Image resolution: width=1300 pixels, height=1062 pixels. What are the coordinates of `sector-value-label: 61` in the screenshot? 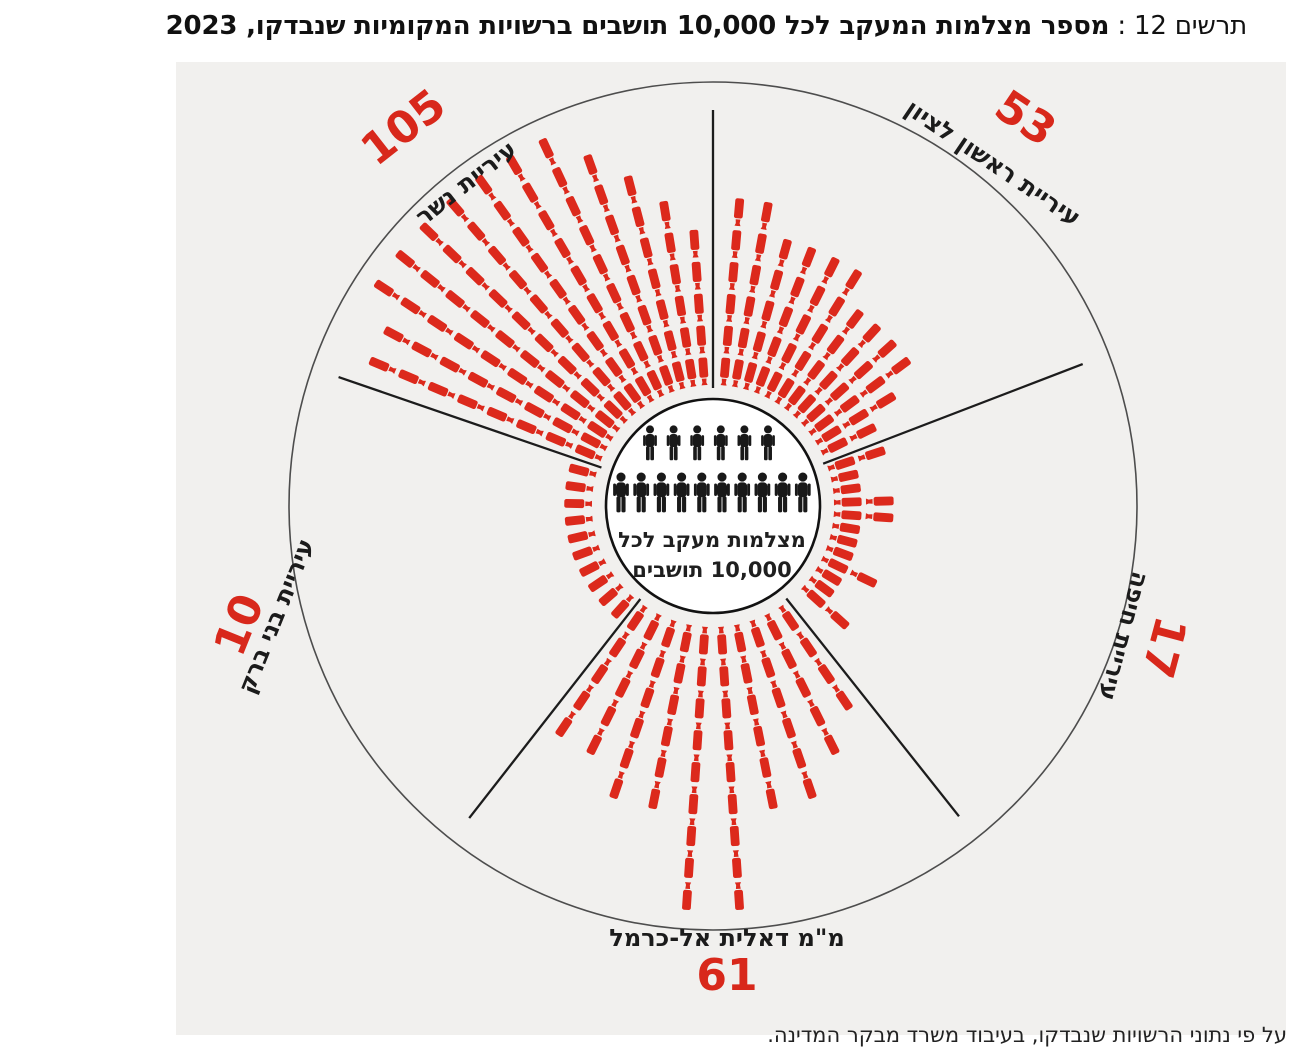 It's located at (727, 975).